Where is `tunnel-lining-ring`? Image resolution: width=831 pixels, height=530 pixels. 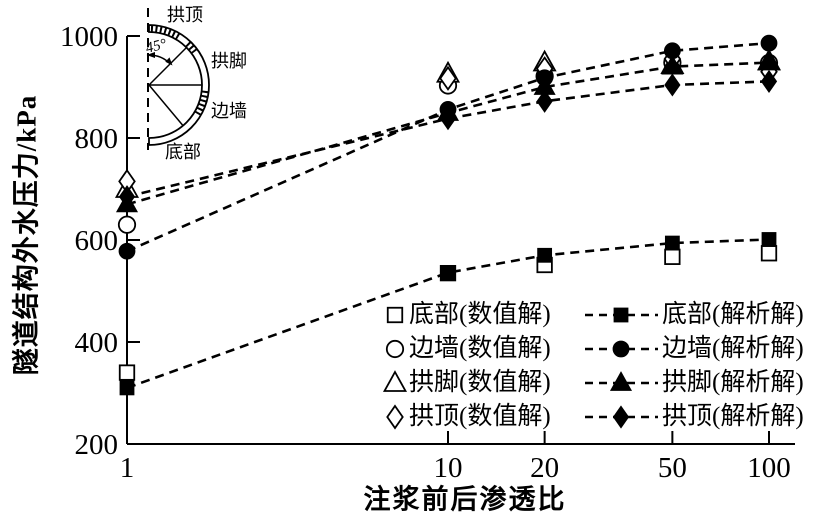
tunnel-lining-ring is located at coordinates (179, 85).